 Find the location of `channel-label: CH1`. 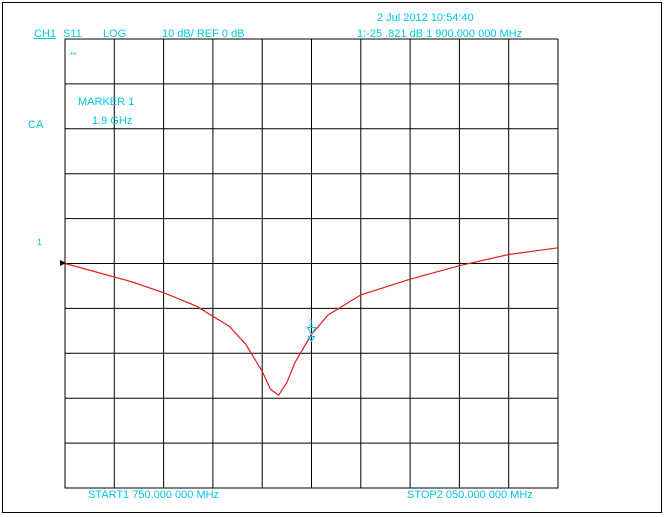

channel-label: CH1 is located at coordinates (45, 34).